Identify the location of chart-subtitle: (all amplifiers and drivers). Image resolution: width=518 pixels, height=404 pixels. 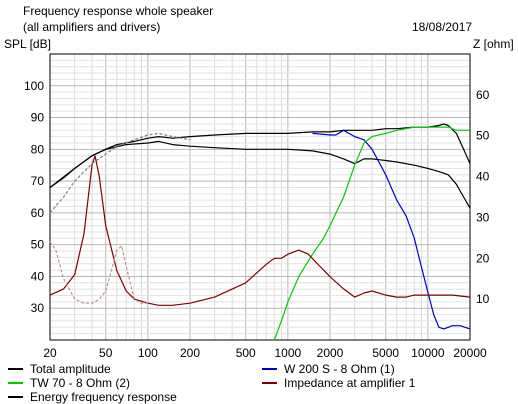
(92, 27).